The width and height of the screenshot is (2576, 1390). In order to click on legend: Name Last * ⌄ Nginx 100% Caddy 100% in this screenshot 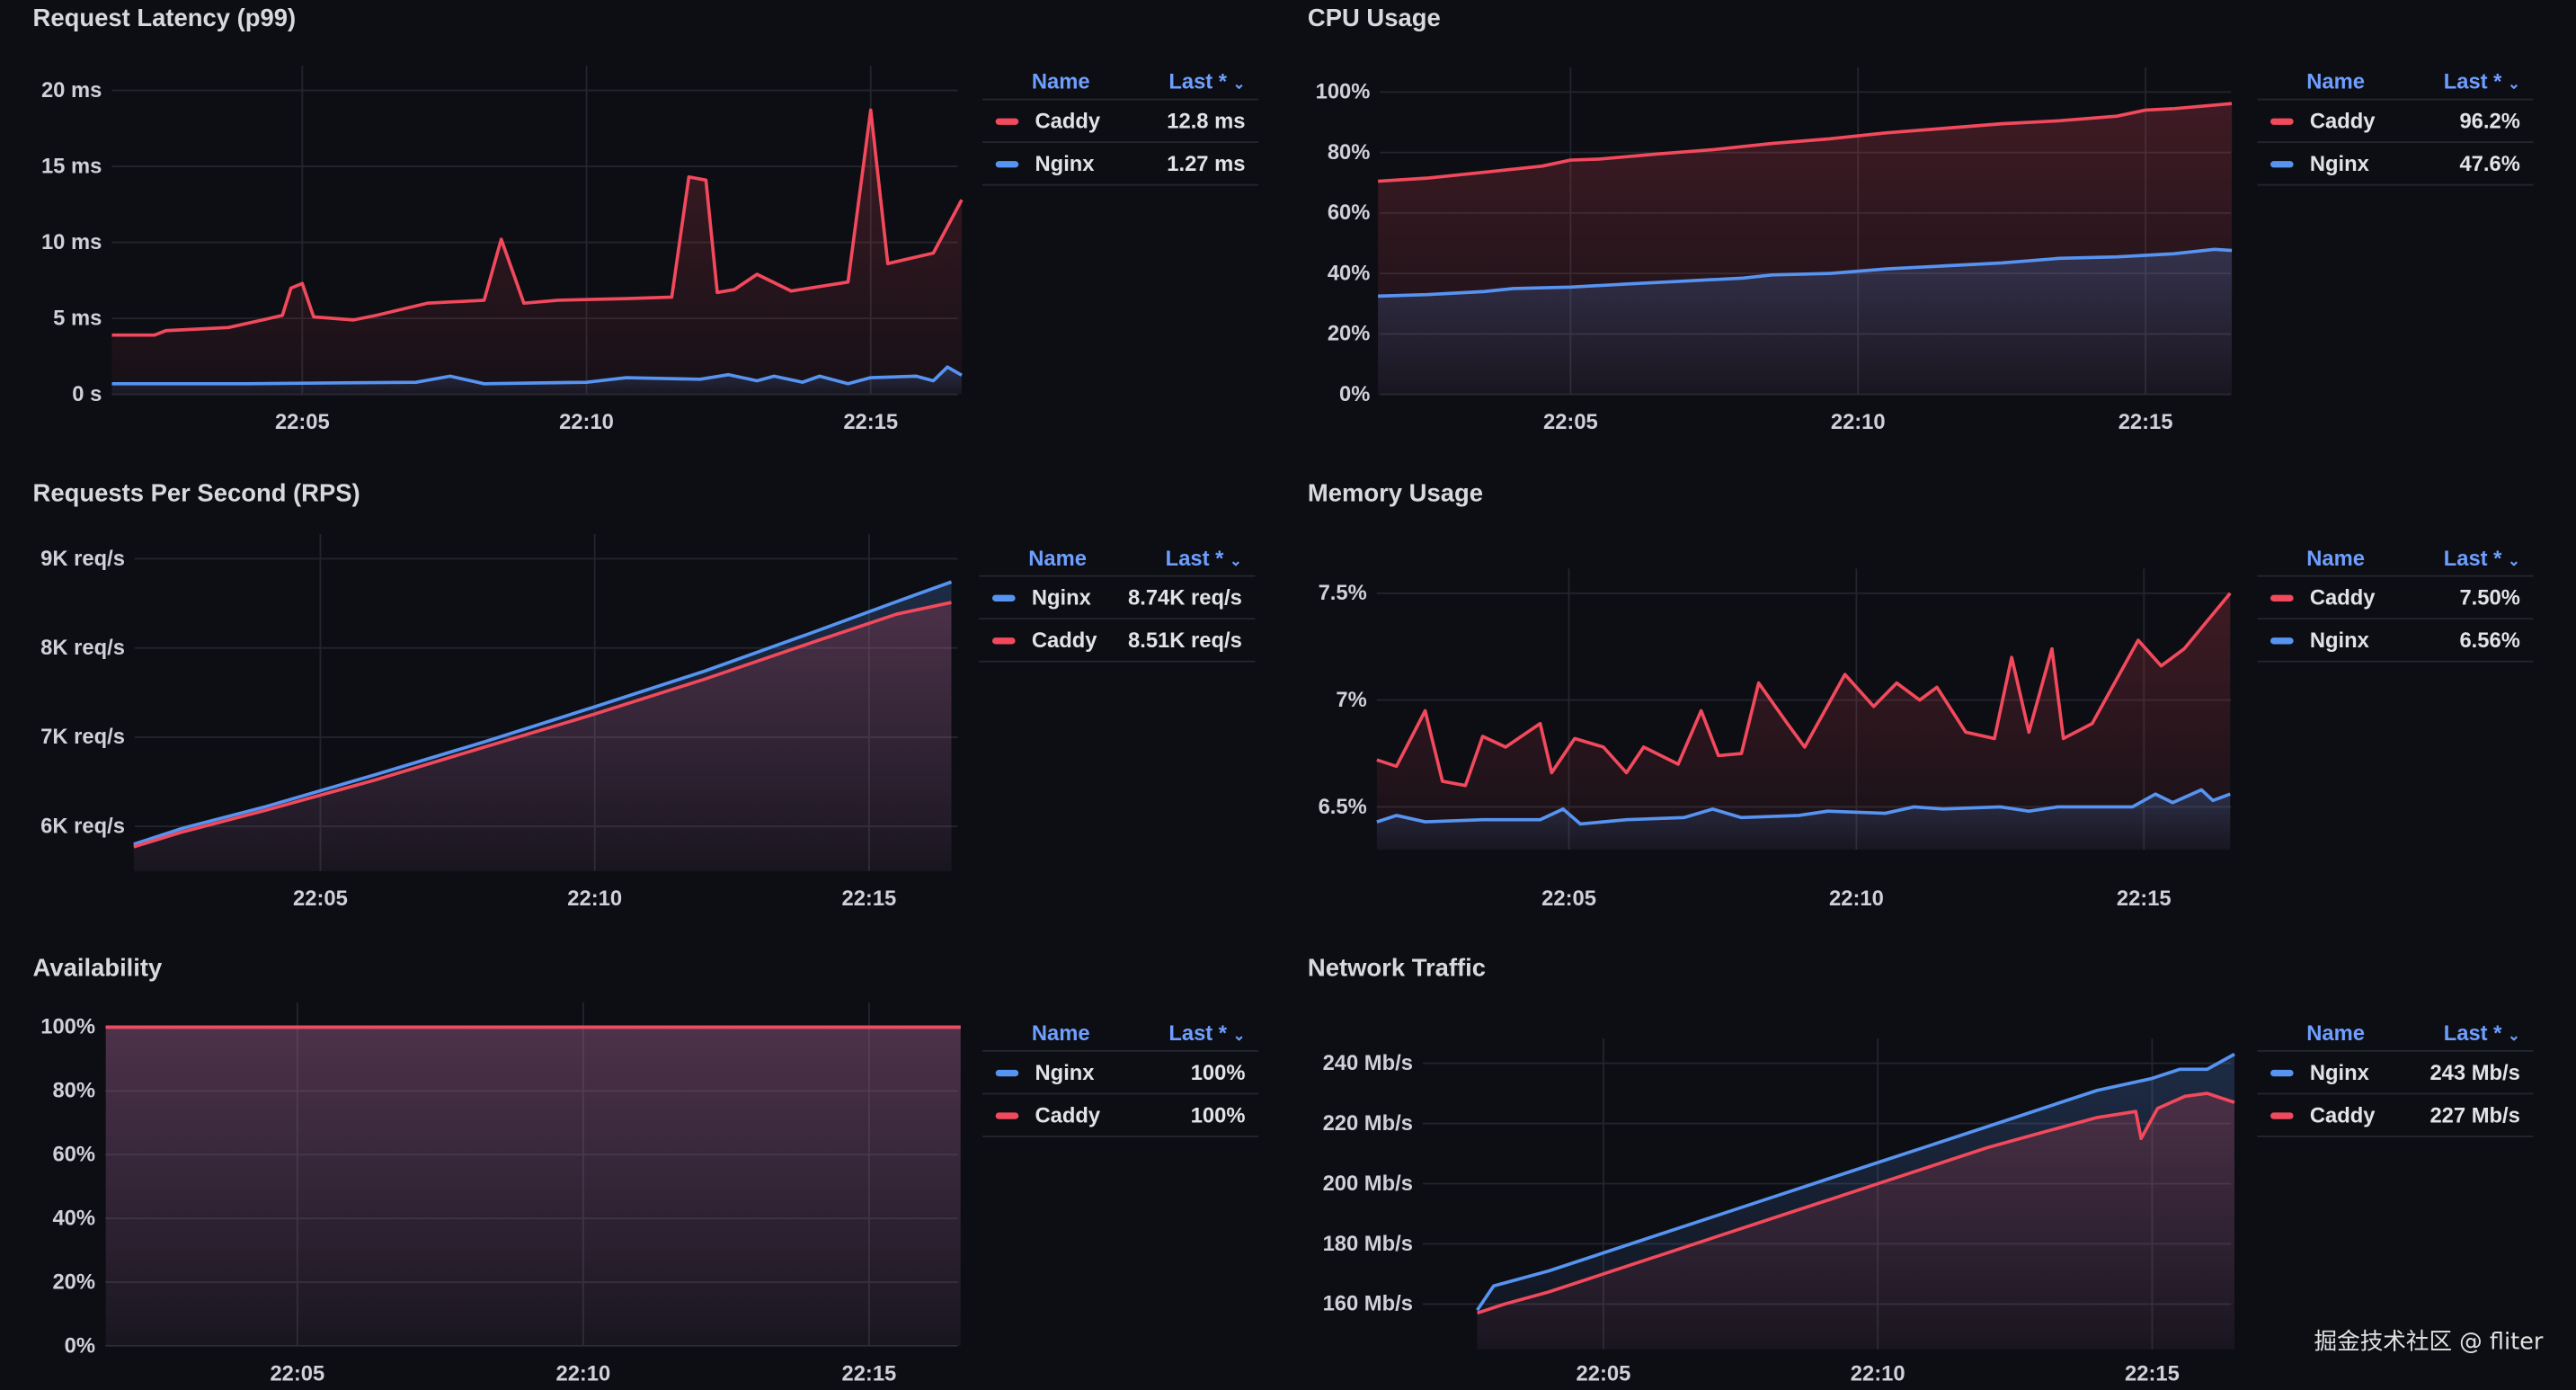, I will do `click(1120, 1075)`.